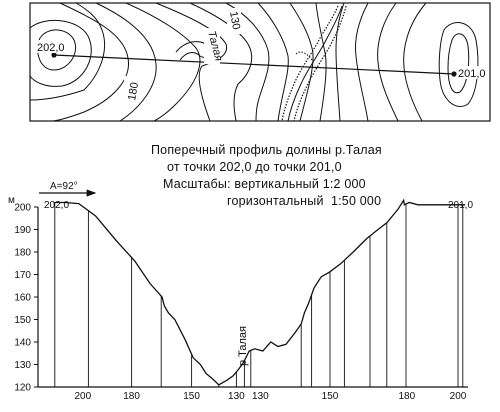 The height and width of the screenshot is (412, 500). What do you see at coordinates (22, 365) in the screenshot?
I see `y-tick-label: 130` at bounding box center [22, 365].